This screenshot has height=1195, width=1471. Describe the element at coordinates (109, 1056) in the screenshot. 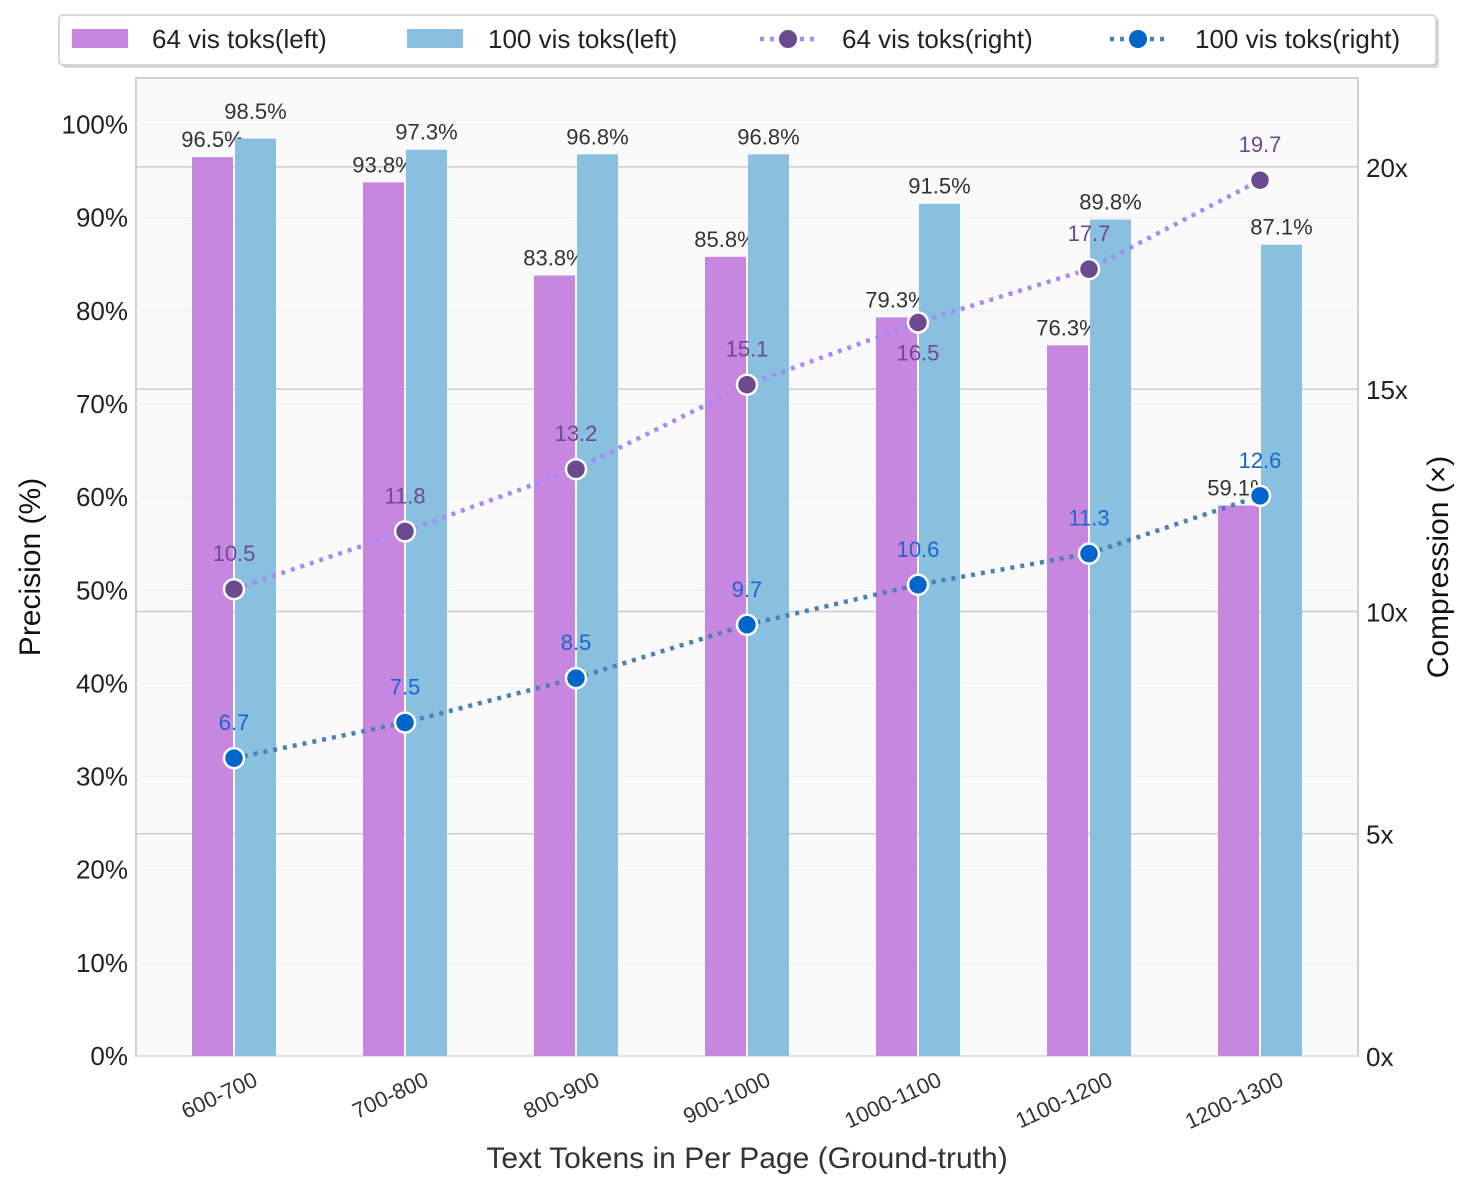

I see `y-tick-label: 0%` at that location.